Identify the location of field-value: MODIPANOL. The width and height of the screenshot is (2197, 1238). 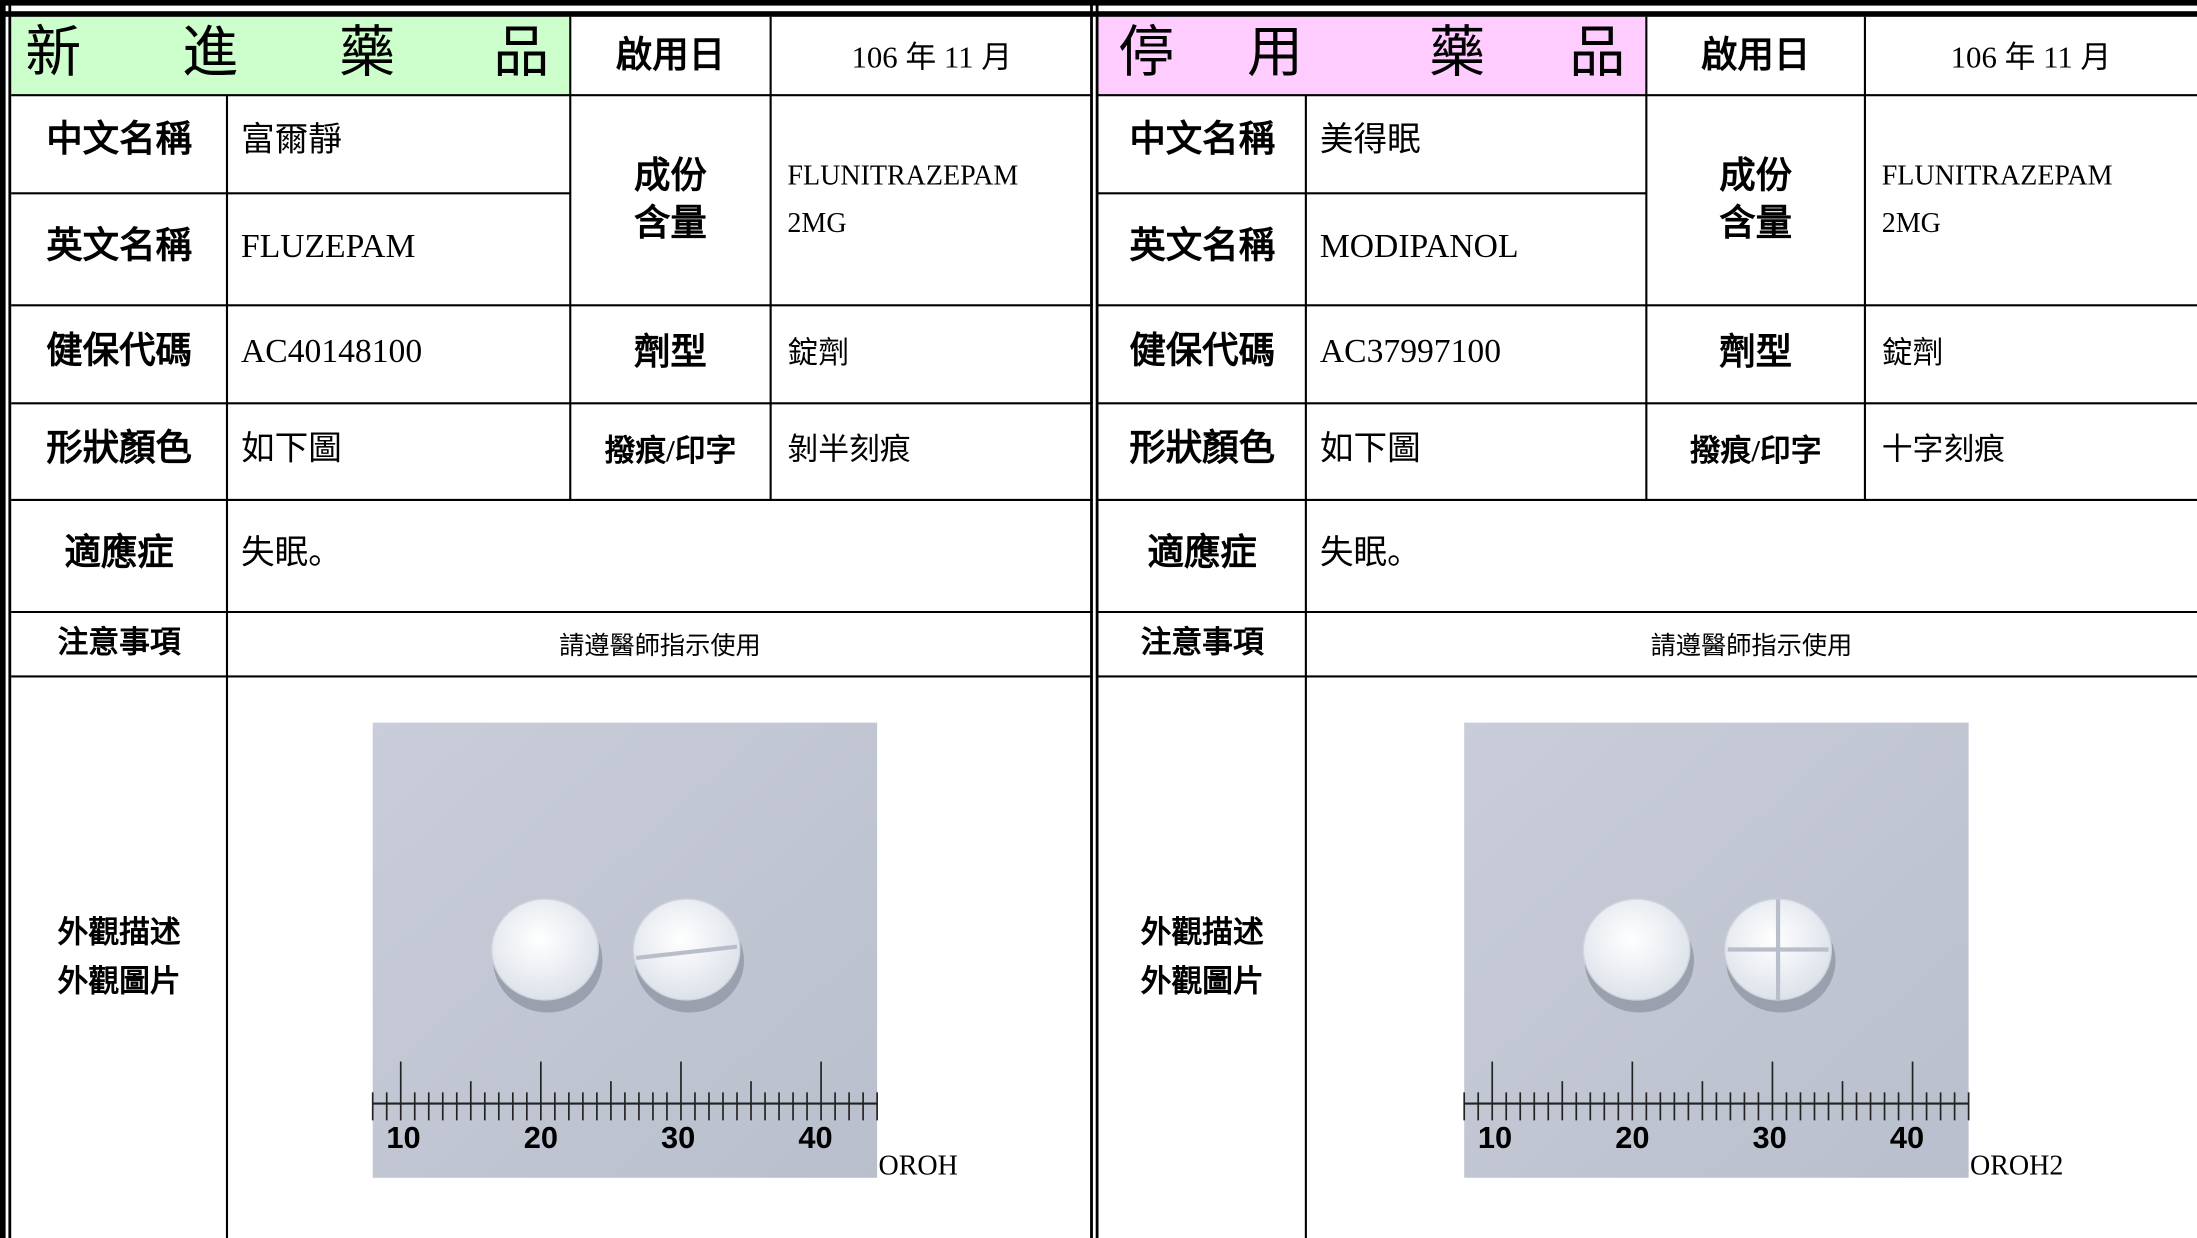
(1419, 246).